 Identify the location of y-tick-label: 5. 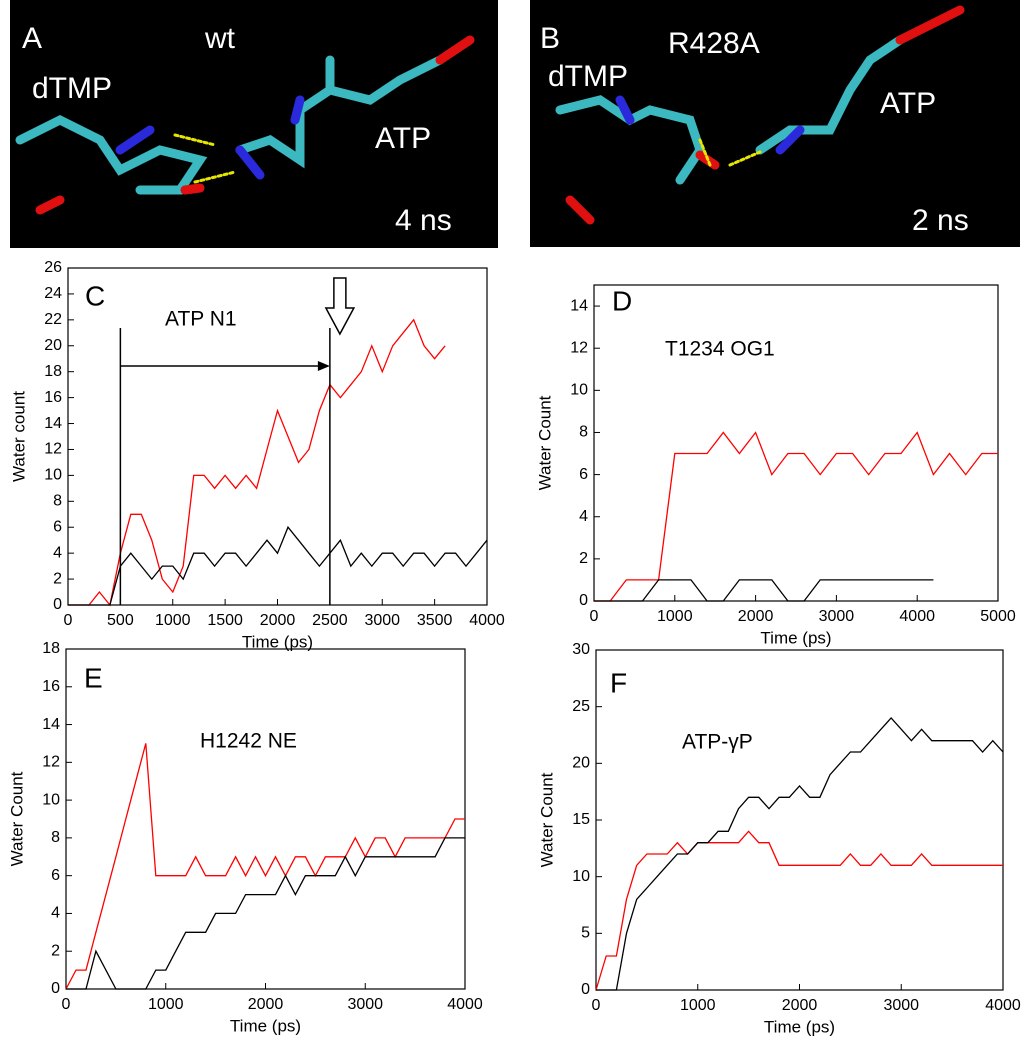
(585, 933).